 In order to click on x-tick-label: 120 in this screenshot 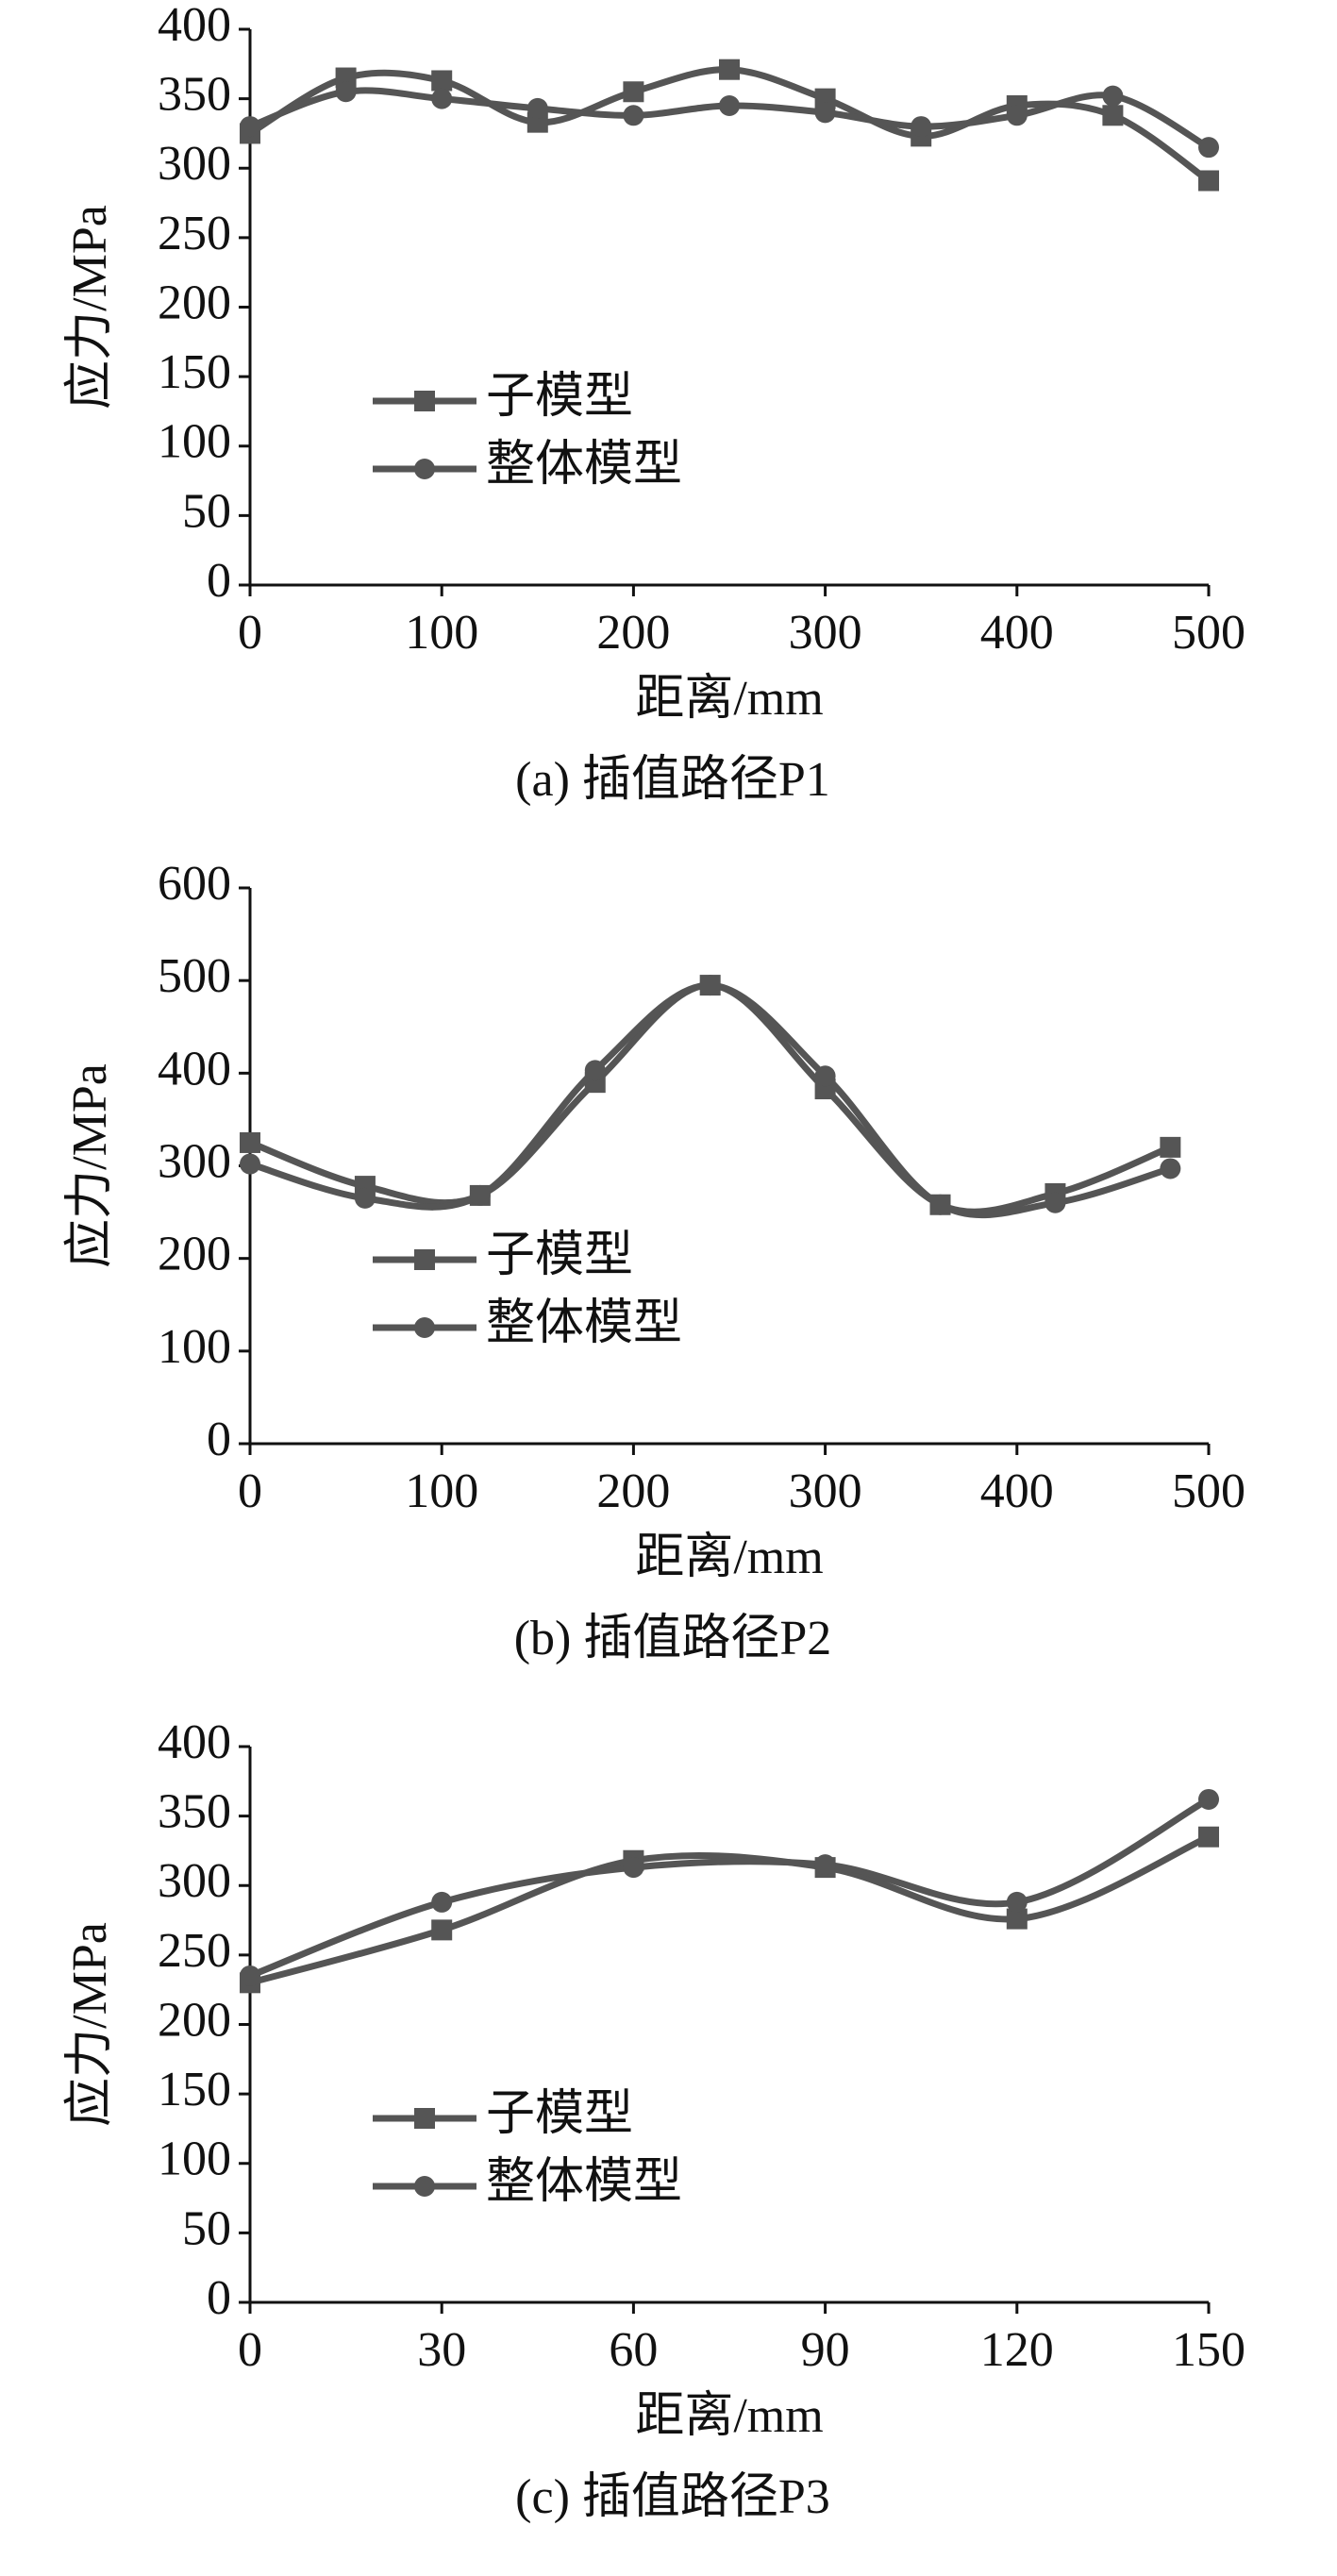, I will do `click(1017, 2350)`.